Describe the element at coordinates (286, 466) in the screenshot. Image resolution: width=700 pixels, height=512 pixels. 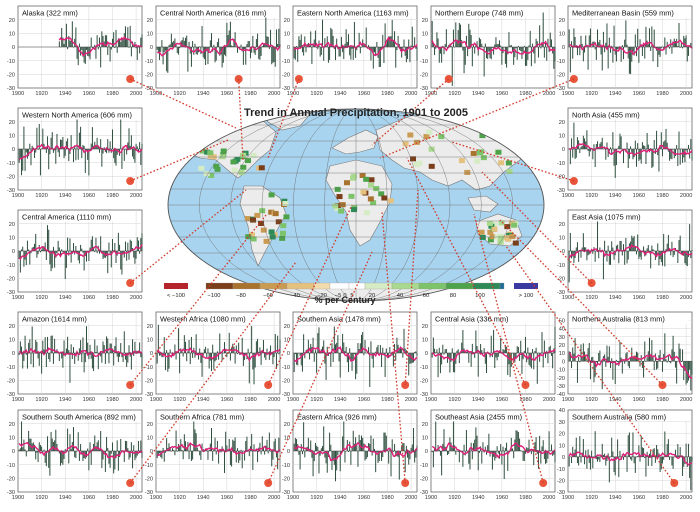
I see `y-tick-label: -10` at that location.